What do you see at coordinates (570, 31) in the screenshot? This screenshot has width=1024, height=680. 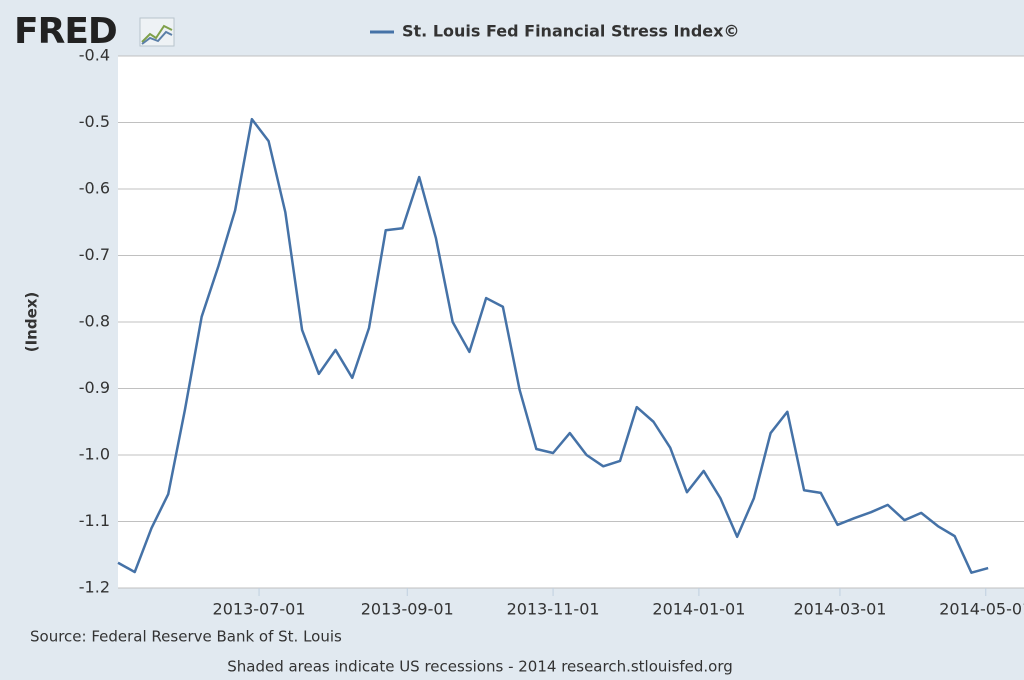 I see `legend-label: St. Louis Fed Financial Stress Index©` at bounding box center [570, 31].